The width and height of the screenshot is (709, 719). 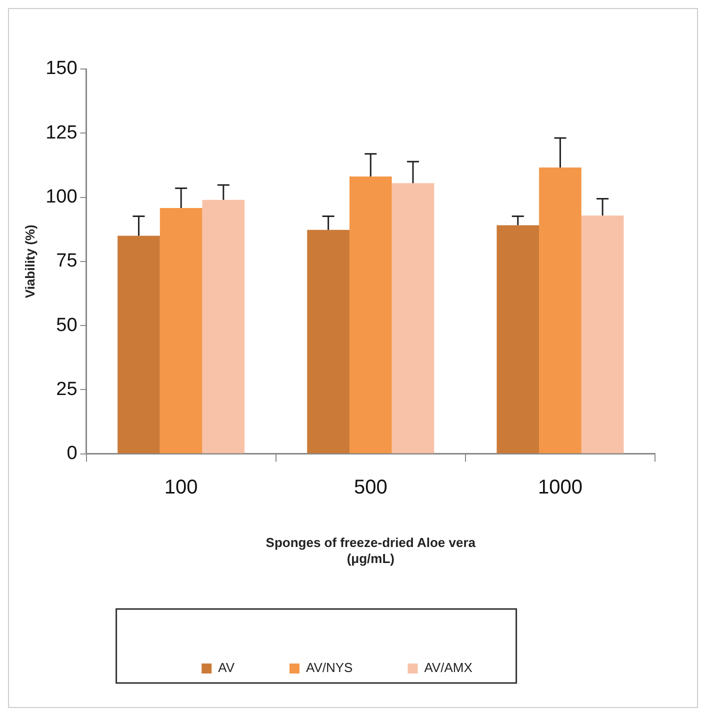 I want to click on legend-label: AV/AMX, so click(x=448, y=668).